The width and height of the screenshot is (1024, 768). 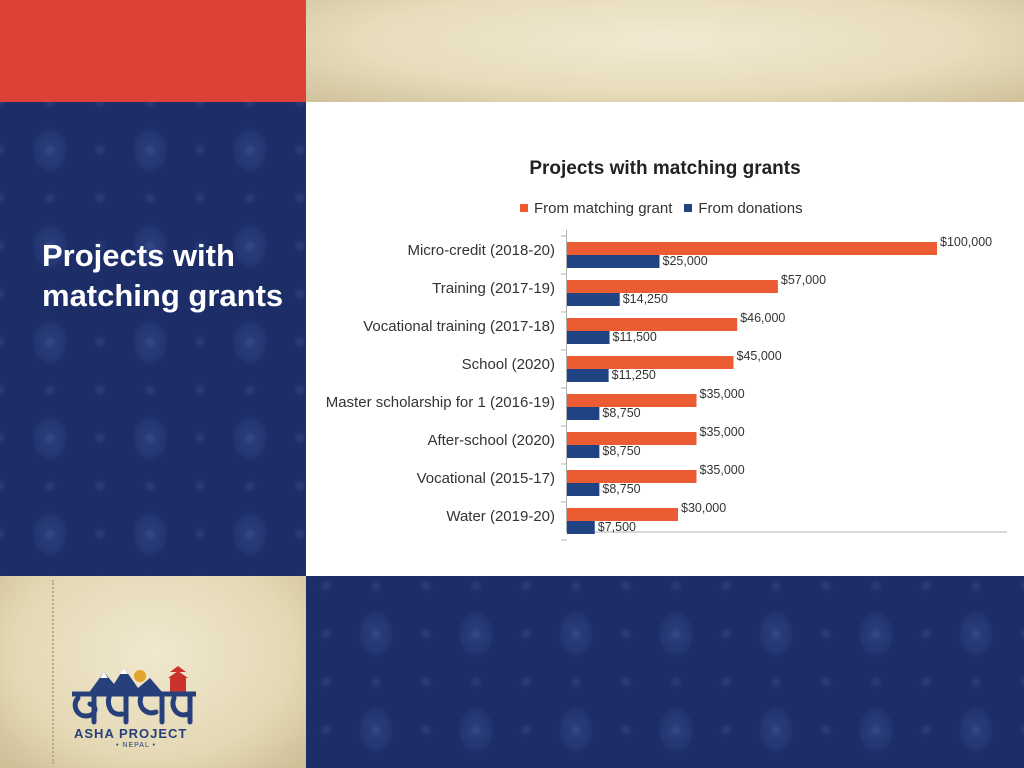 I want to click on red-corner-block, so click(x=153, y=51).